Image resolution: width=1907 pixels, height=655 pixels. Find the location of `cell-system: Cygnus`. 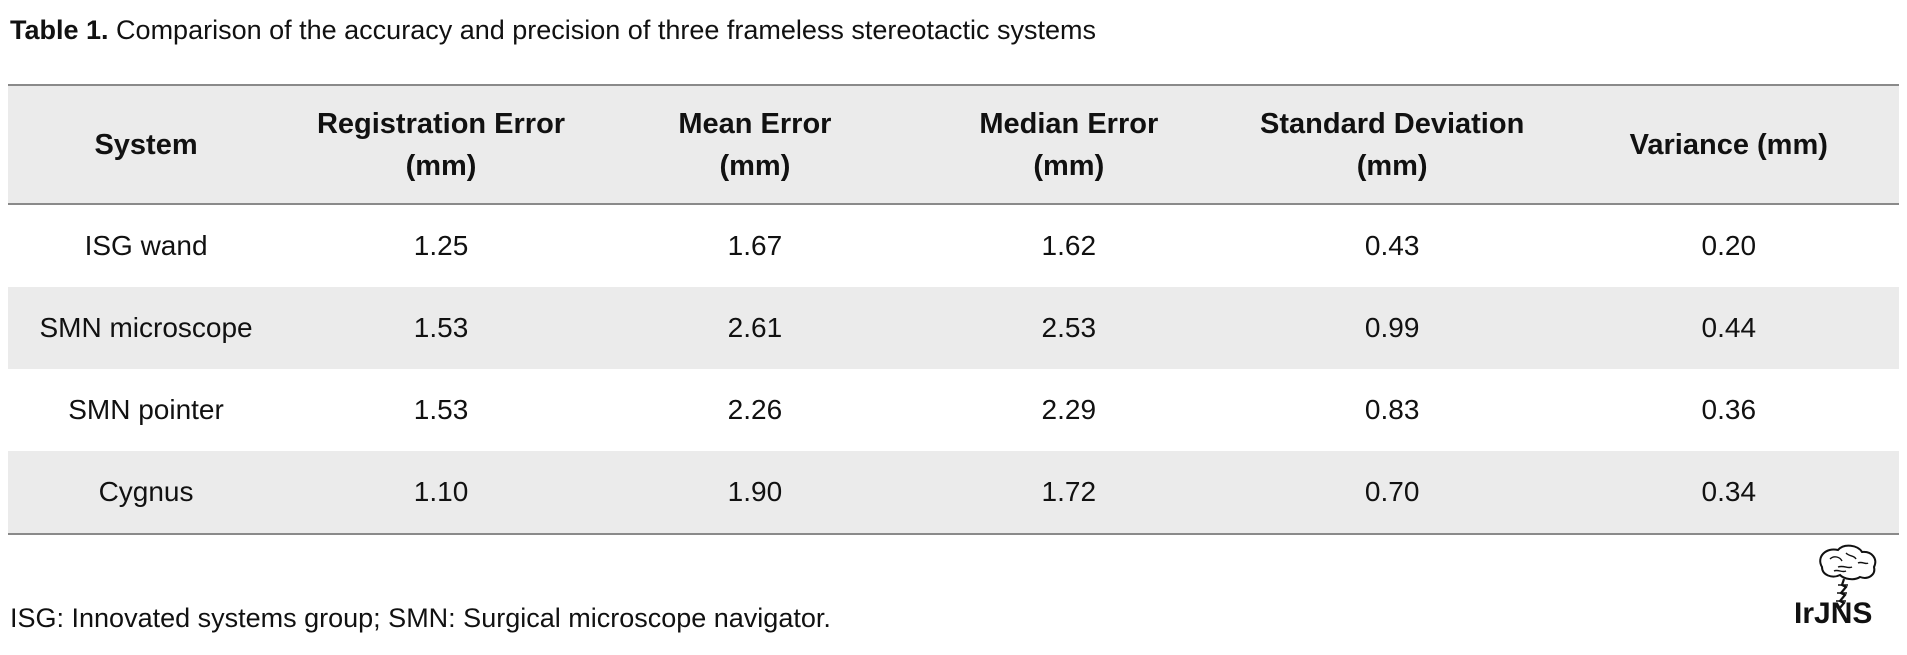

cell-system: Cygnus is located at coordinates (146, 493).